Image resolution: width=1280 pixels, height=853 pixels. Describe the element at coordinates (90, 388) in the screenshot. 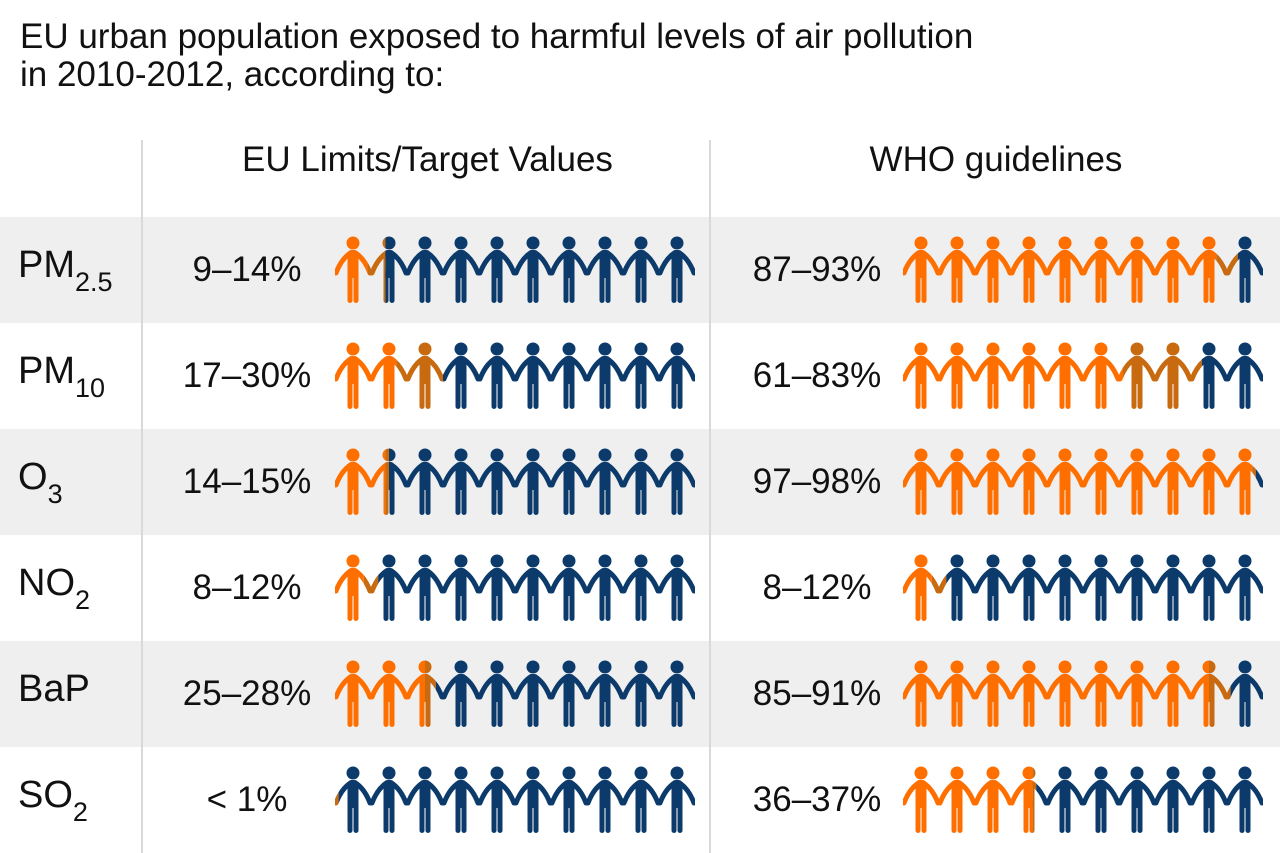

I see `pollutant-subscript: 10` at that location.